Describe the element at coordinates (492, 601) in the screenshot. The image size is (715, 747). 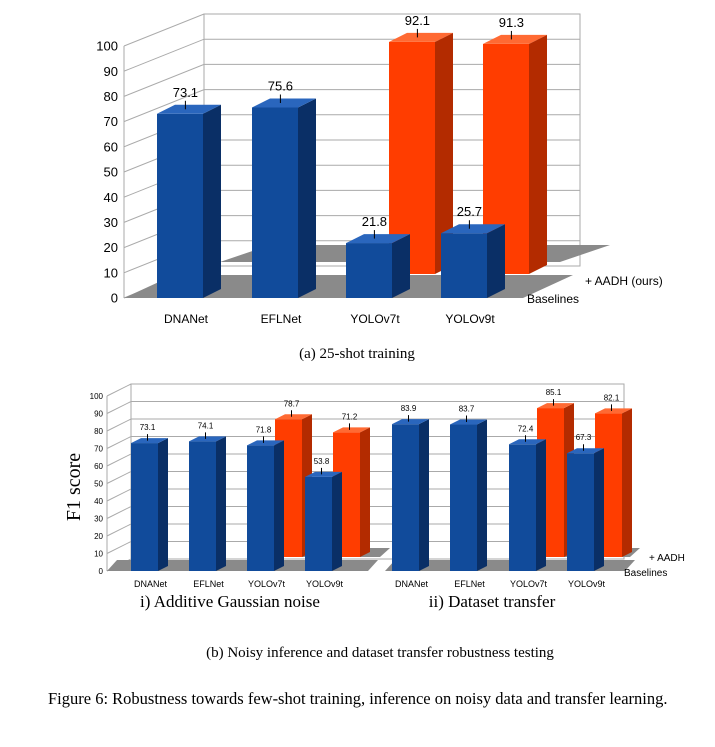
I see `chart-b-group-label-transfer: ii) Dataset transfer` at that location.